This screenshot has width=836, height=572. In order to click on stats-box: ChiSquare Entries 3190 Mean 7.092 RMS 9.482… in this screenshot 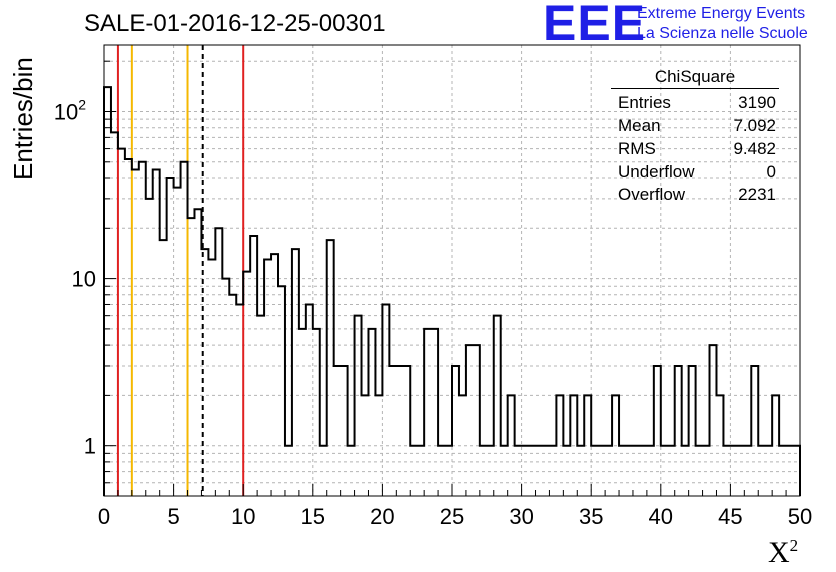, I will do `click(695, 136)`.